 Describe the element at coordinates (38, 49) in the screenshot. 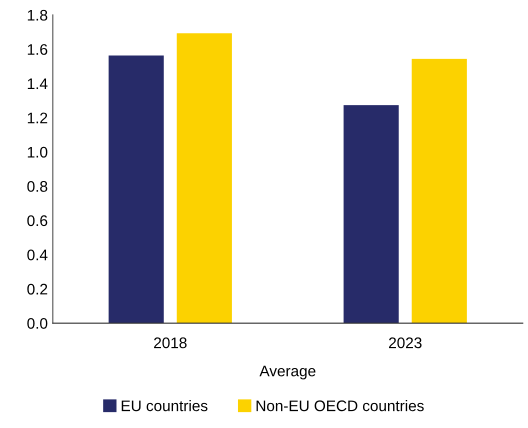

I see `y-tick-label: 1.6` at that location.